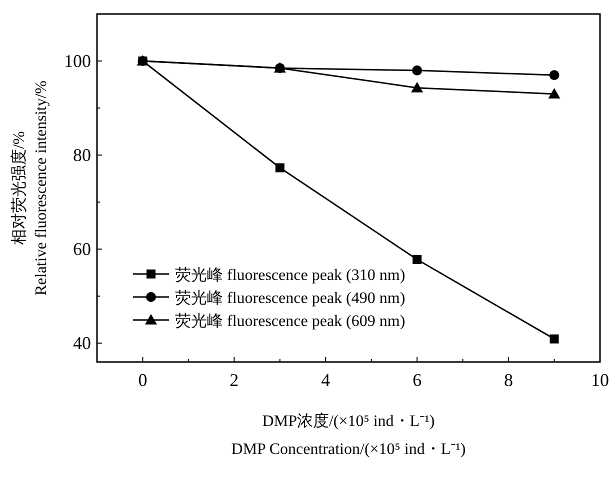 The height and width of the screenshot is (482, 612). Describe the element at coordinates (77, 61) in the screenshot. I see `y-tick-label: 100` at that location.